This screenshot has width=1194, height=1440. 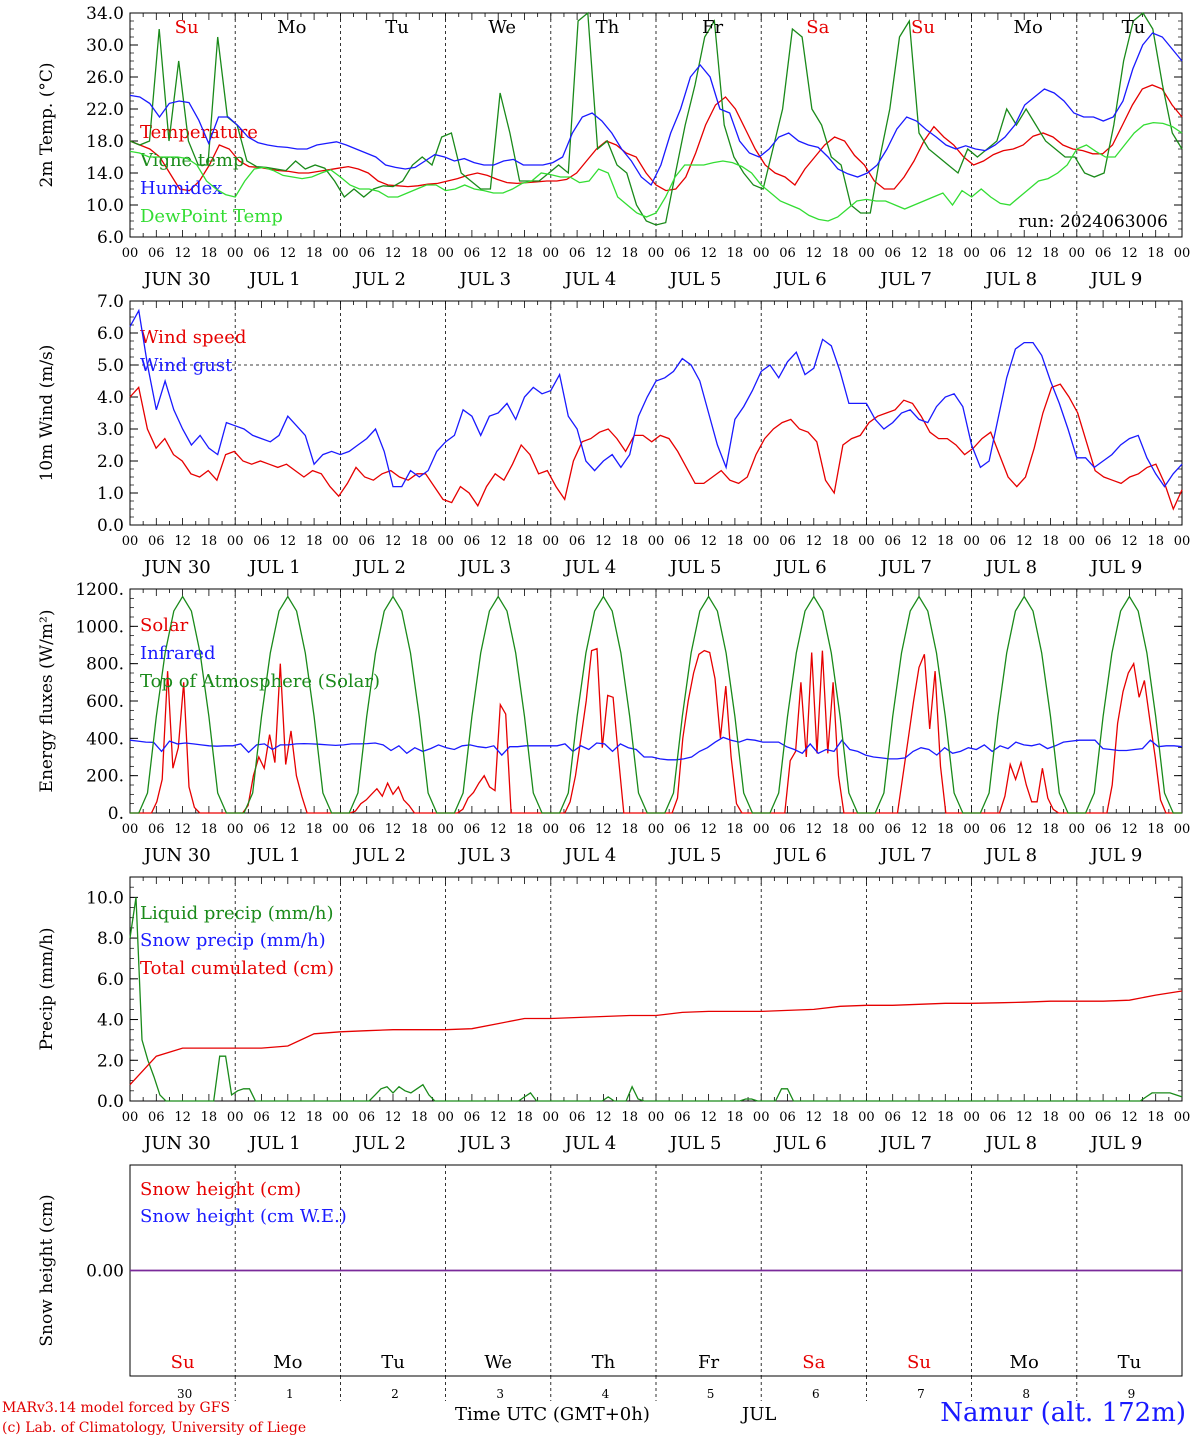 I want to click on day-label: Mo, so click(x=291, y=27).